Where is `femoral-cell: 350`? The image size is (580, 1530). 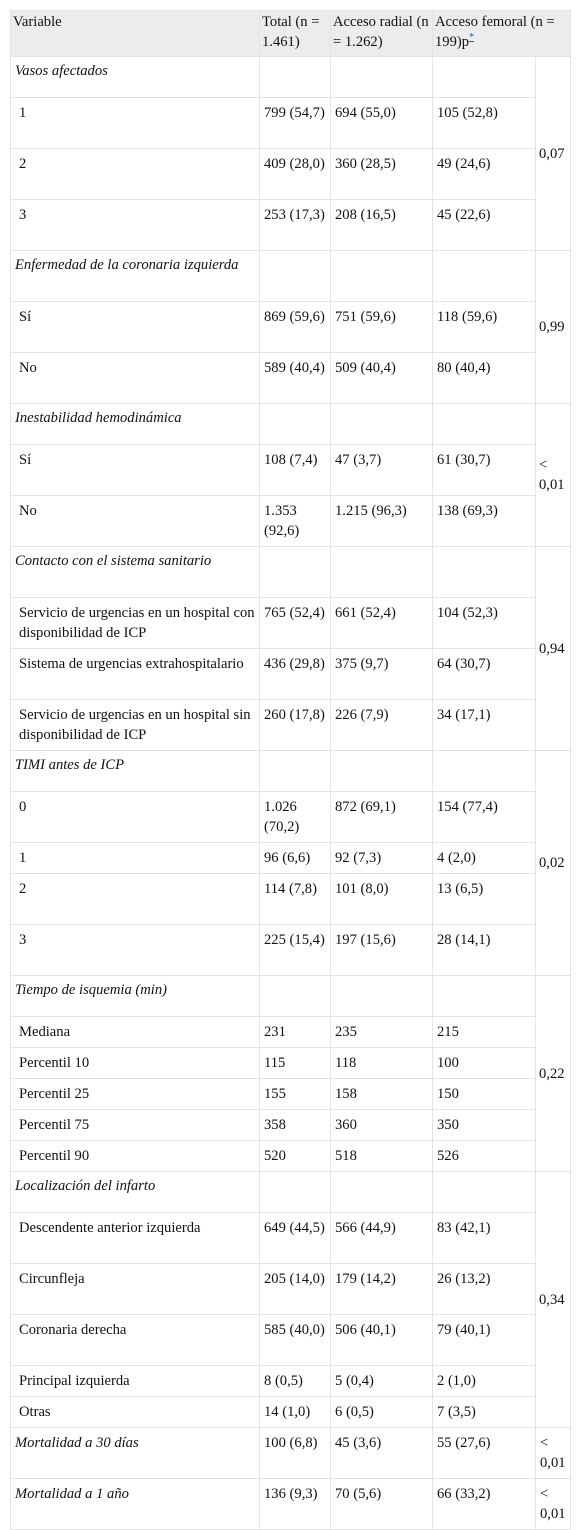 femoral-cell: 350 is located at coordinates (484, 1125).